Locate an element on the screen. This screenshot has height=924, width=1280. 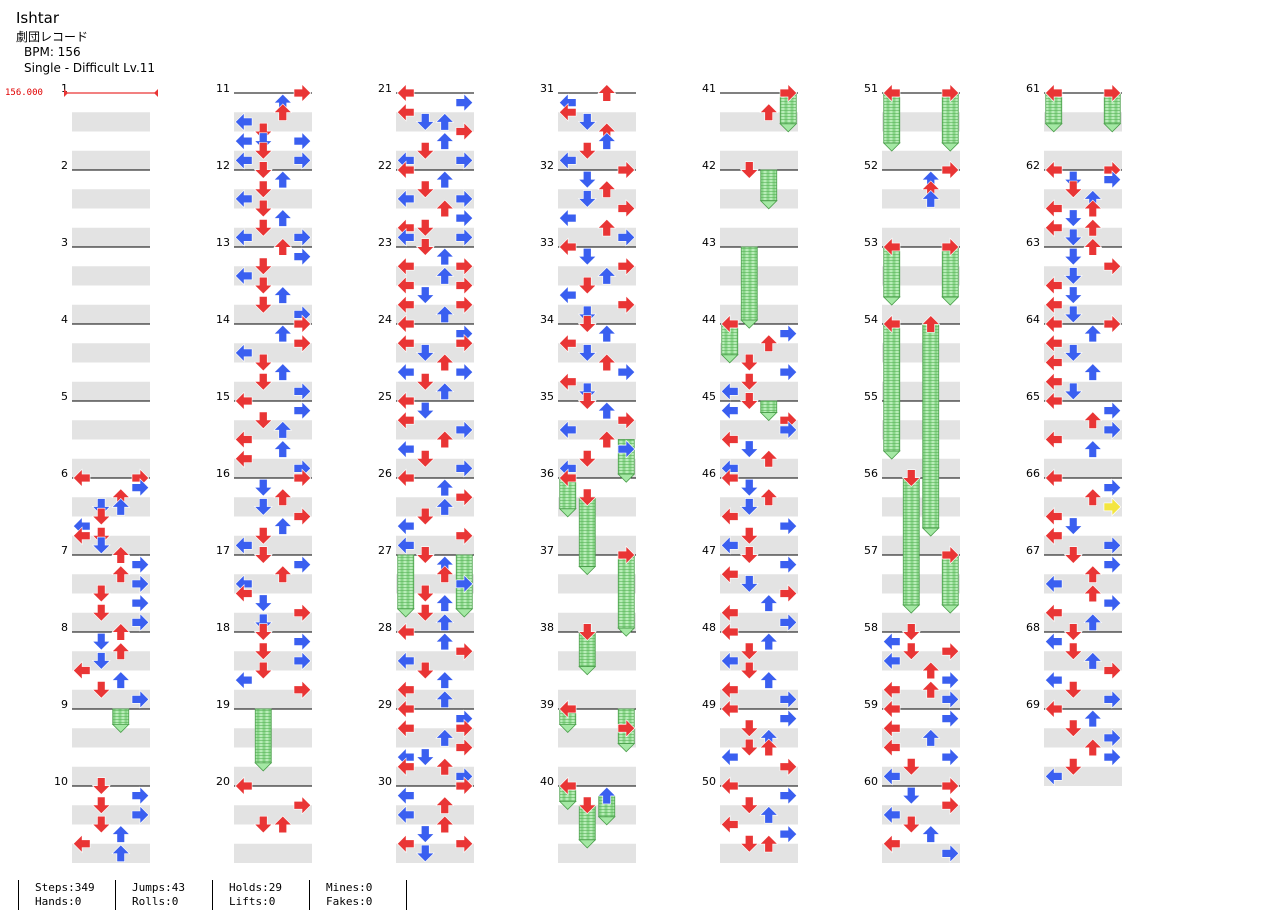
measure-number: 21 is located at coordinates (385, 88).